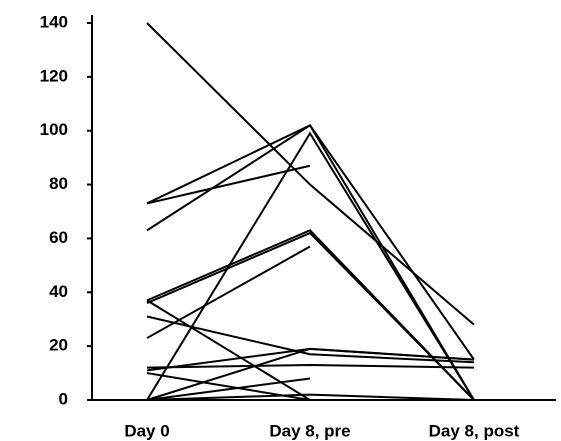  I want to click on x-tick-label: Day 8, pre, so click(309, 430).